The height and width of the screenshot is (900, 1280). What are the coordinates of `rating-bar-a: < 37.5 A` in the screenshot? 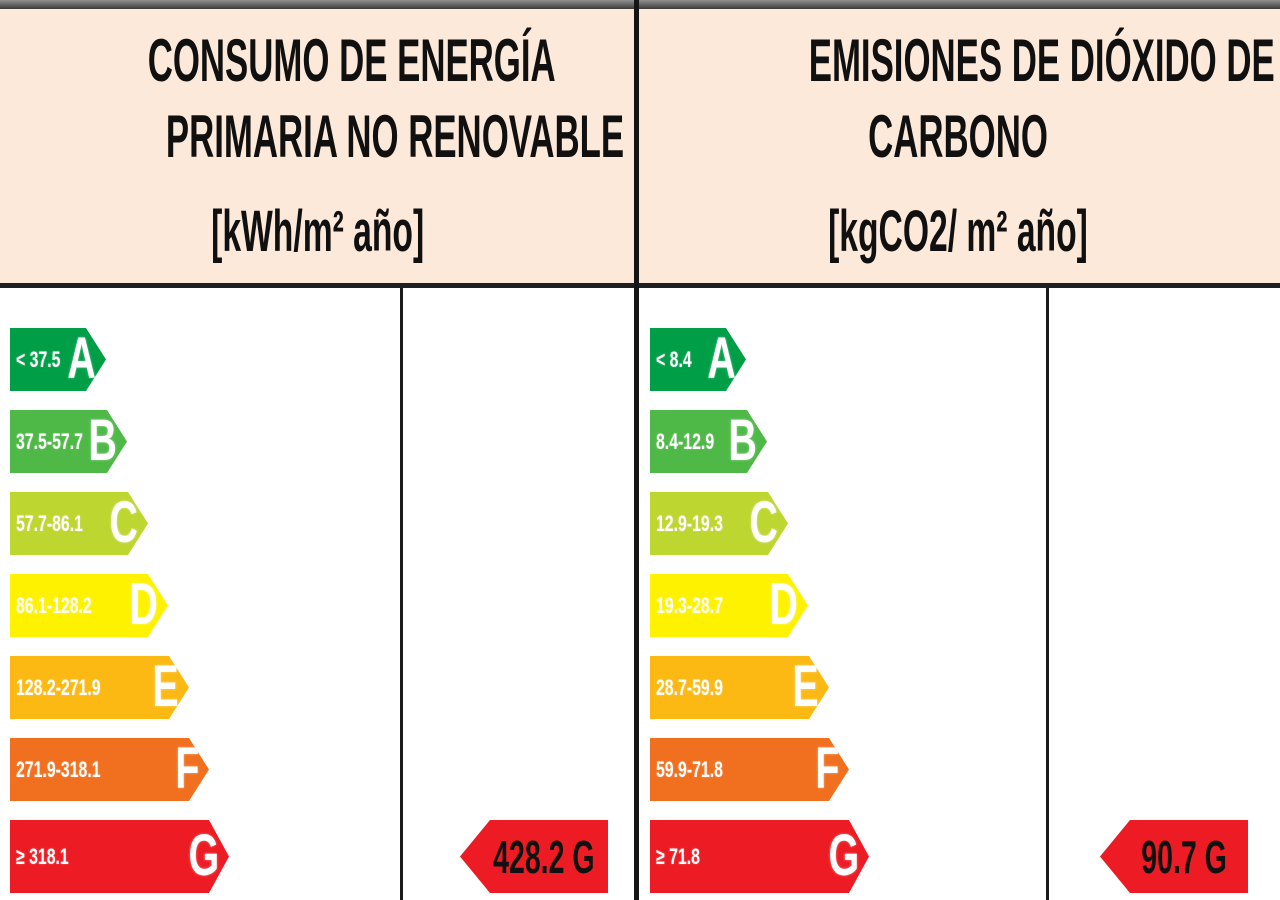 It's located at (58, 359).